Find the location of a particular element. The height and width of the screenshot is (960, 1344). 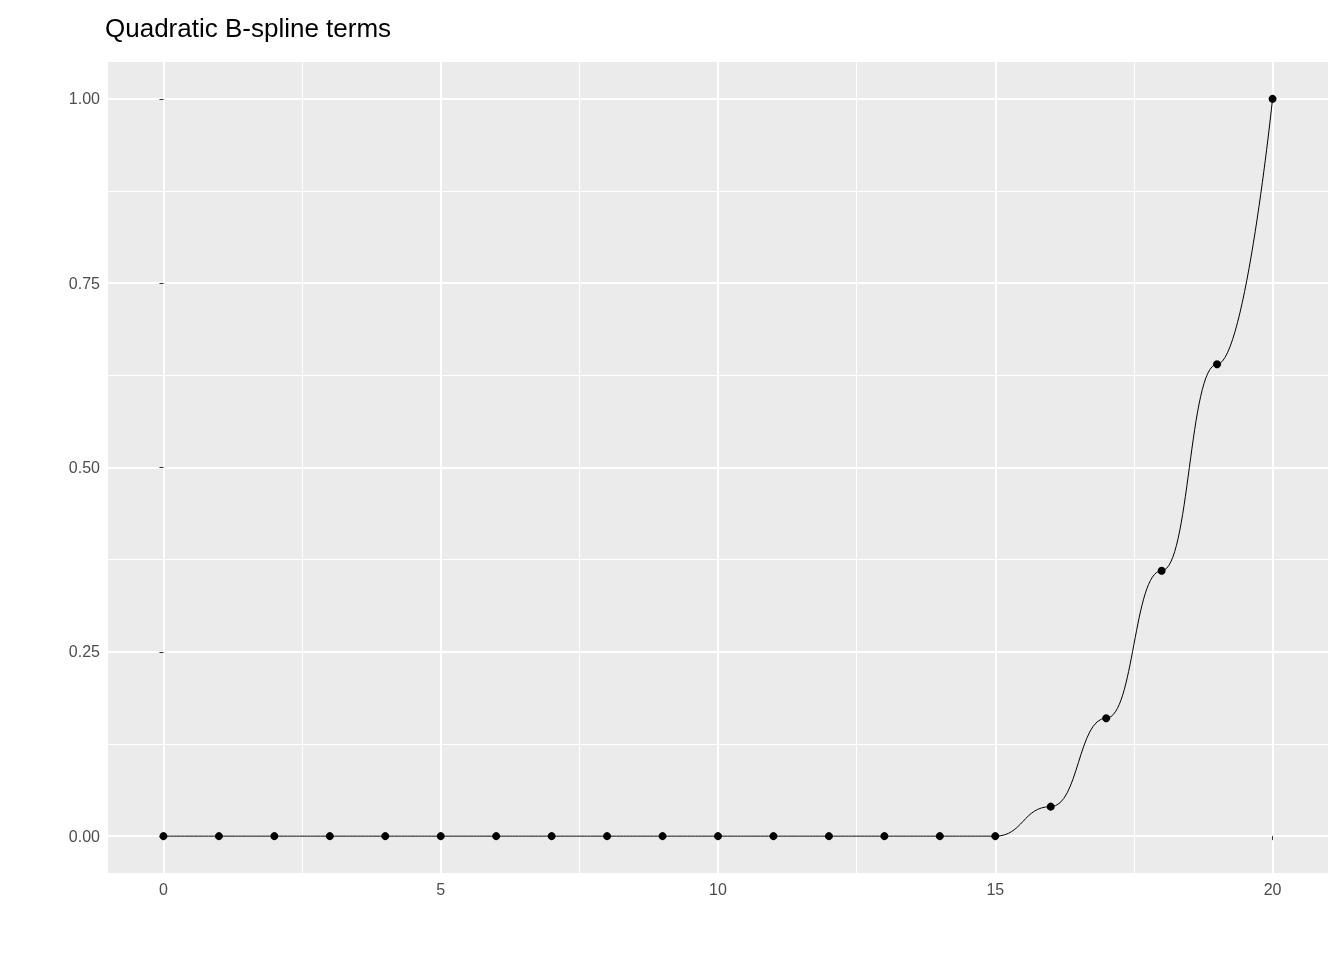

y-tick-label: 0.25 is located at coordinates (84, 652).